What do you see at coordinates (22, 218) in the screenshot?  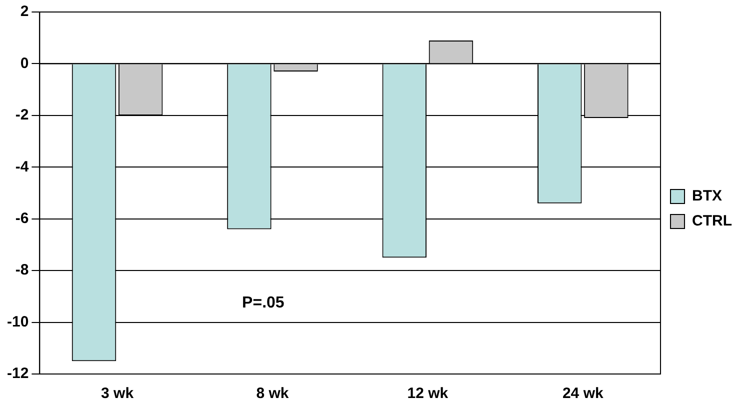 I see `y-tick-label: -6` at bounding box center [22, 218].